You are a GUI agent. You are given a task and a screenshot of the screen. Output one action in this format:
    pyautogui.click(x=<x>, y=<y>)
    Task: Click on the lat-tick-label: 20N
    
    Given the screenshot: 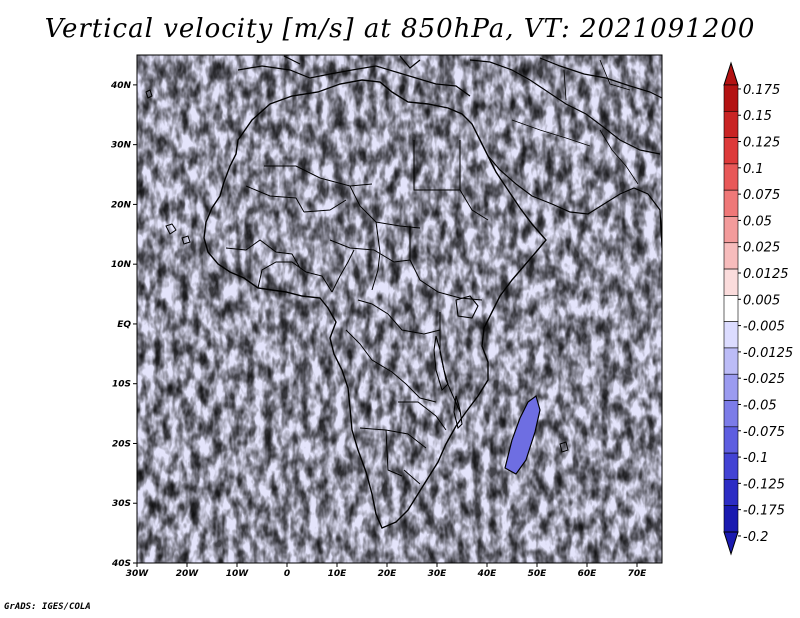 What is the action you would take?
    pyautogui.click(x=121, y=205)
    